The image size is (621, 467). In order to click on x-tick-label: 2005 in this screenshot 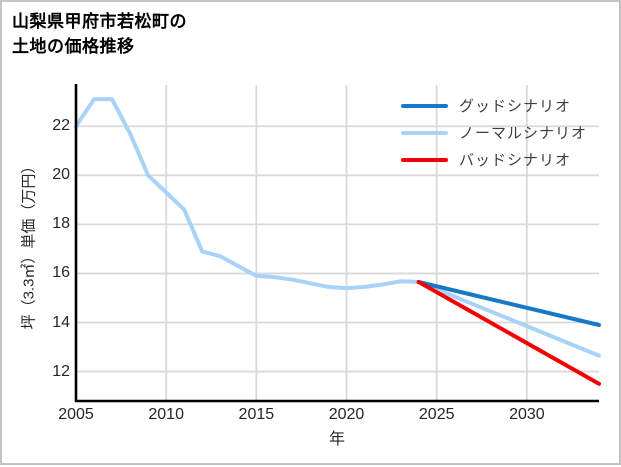, I will do `click(76, 414)`.